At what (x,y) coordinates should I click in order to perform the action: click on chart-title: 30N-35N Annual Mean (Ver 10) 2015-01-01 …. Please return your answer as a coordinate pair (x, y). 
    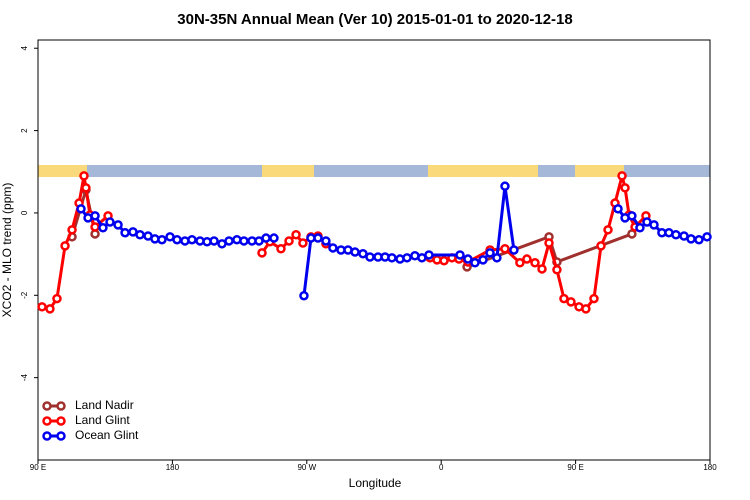
    Looking at the image, I should click on (374, 19).